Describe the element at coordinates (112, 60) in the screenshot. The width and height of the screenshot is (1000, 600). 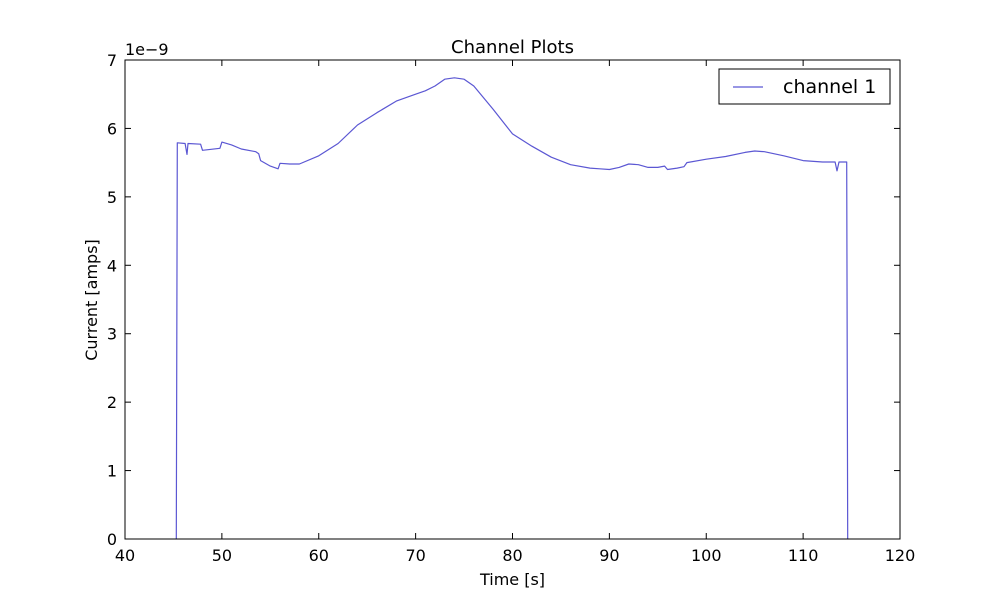
I see `y-tick-label: 7` at that location.